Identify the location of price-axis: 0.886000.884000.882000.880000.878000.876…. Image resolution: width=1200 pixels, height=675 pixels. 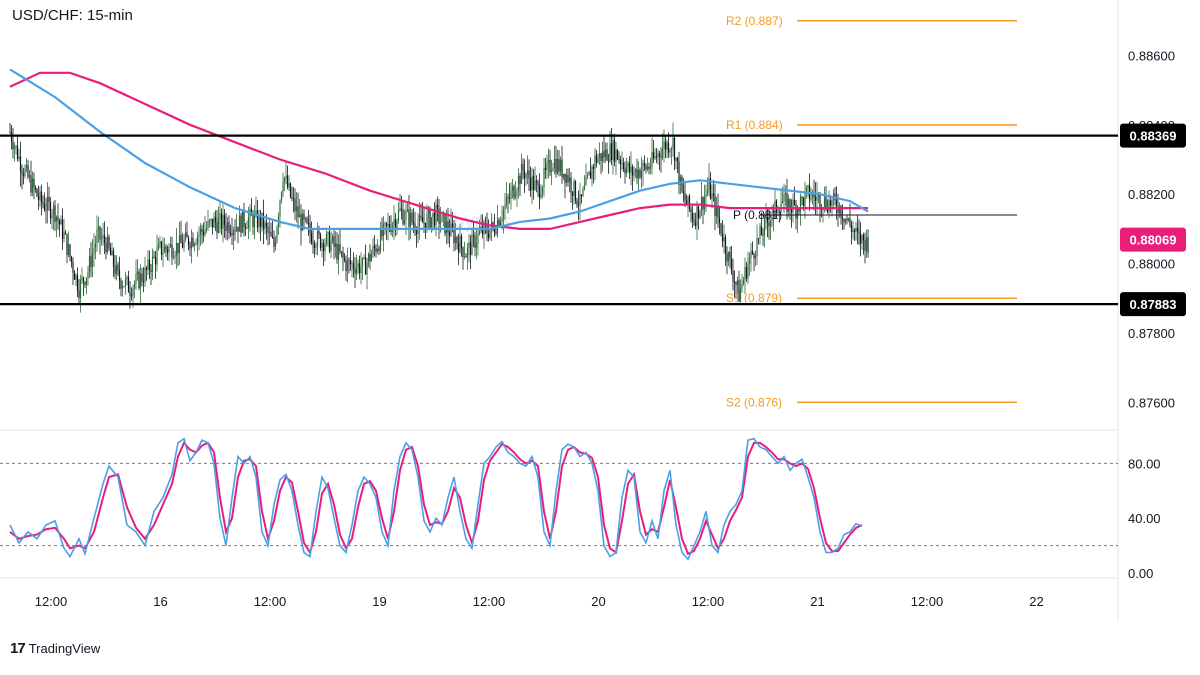
(1151, 229).